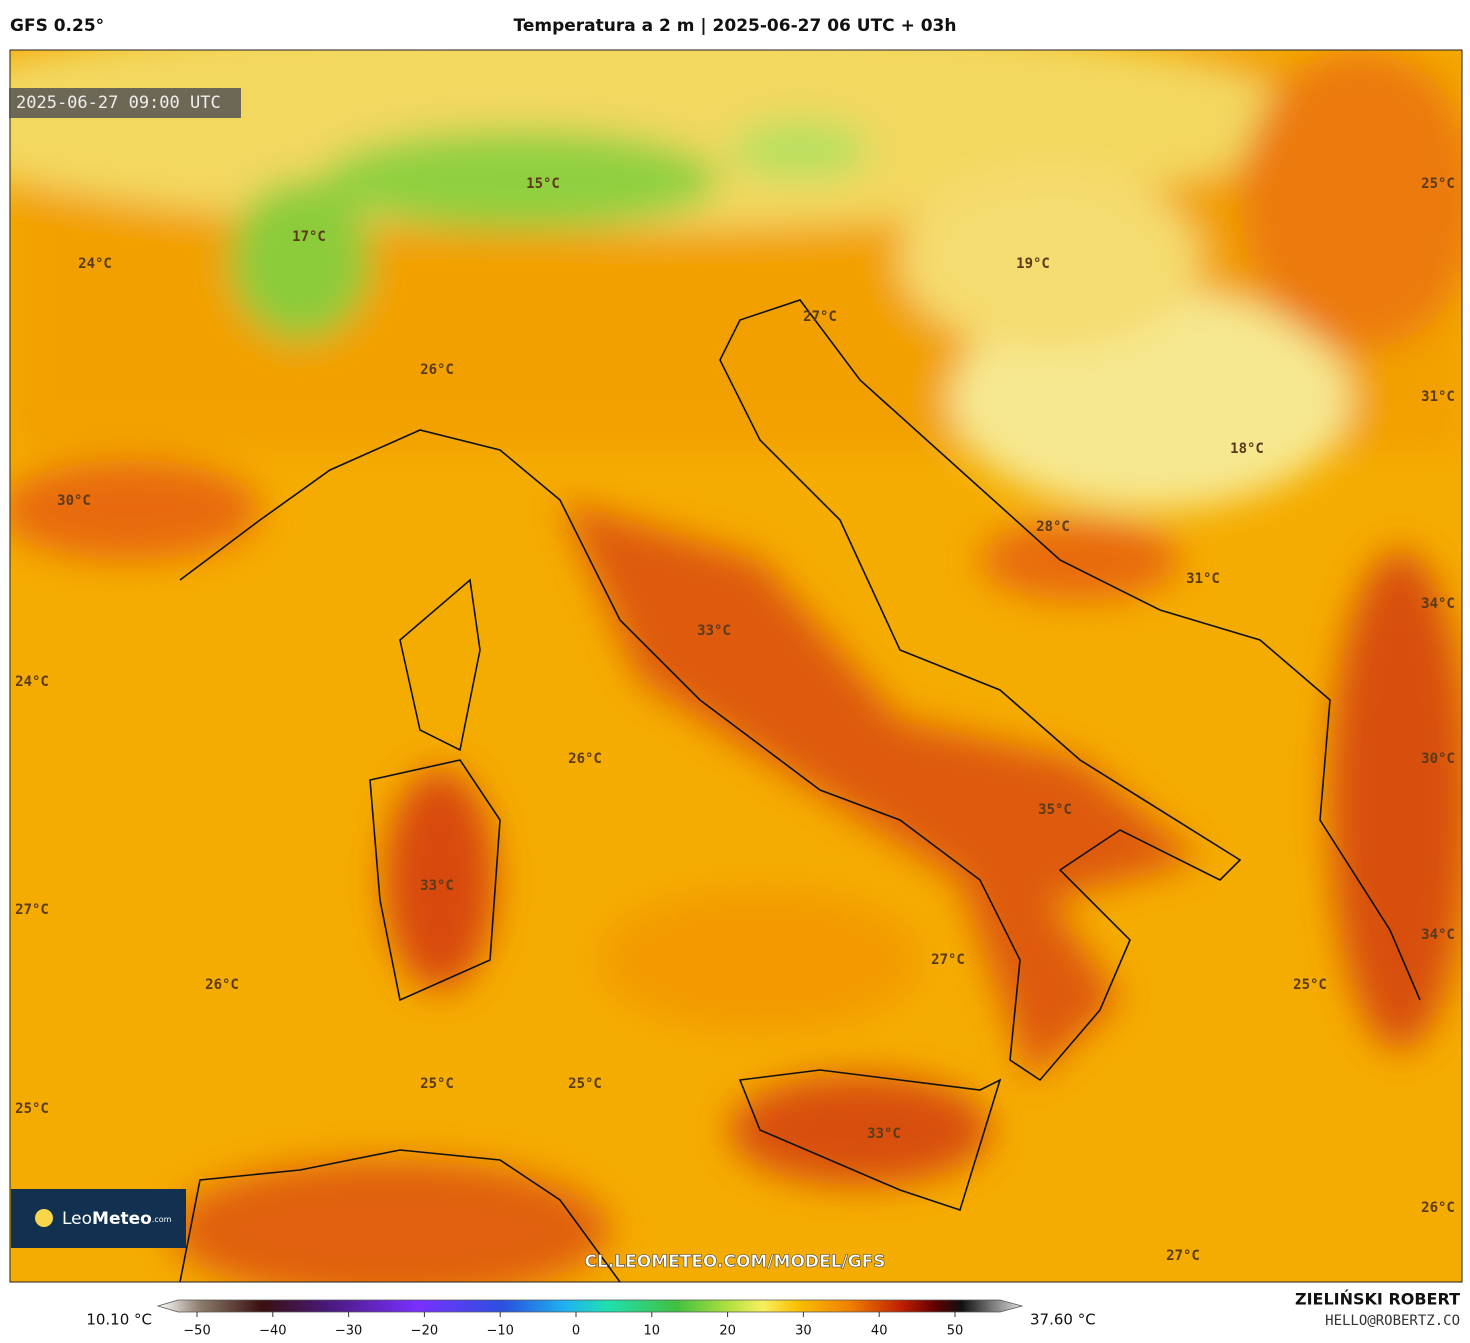 Image resolution: width=1470 pixels, height=1343 pixels. I want to click on logo-light: Leo, so click(77, 1219).